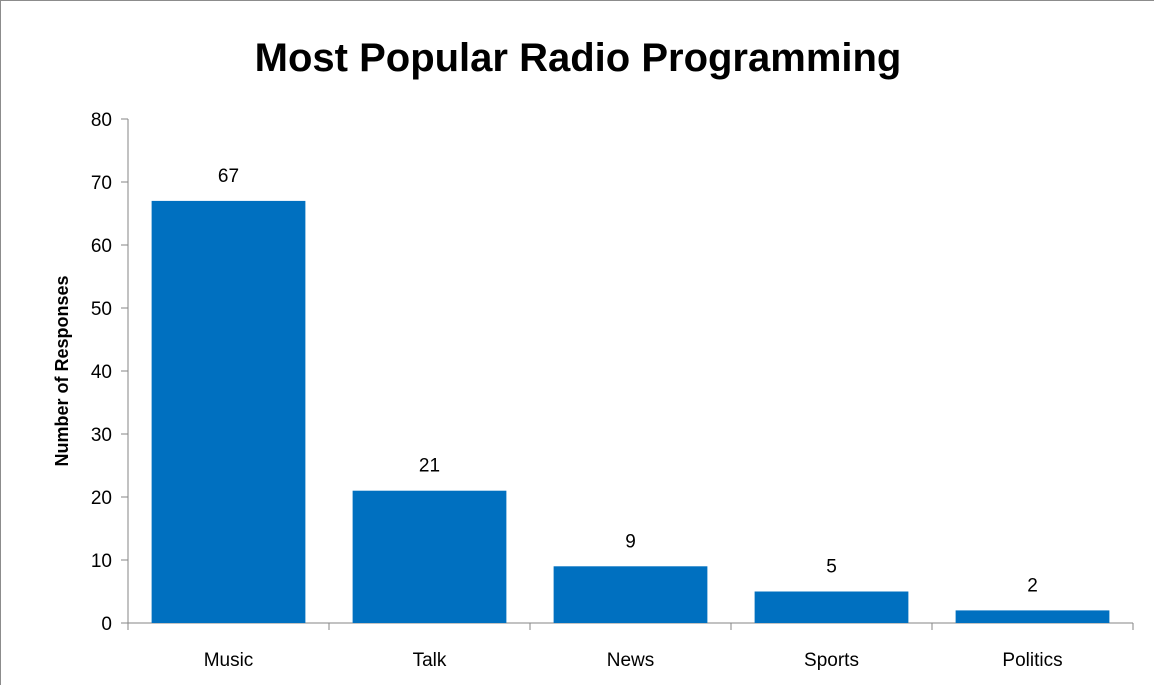 The image size is (1156, 687). Describe the element at coordinates (101, 183) in the screenshot. I see `y-tick-label: 70` at that location.